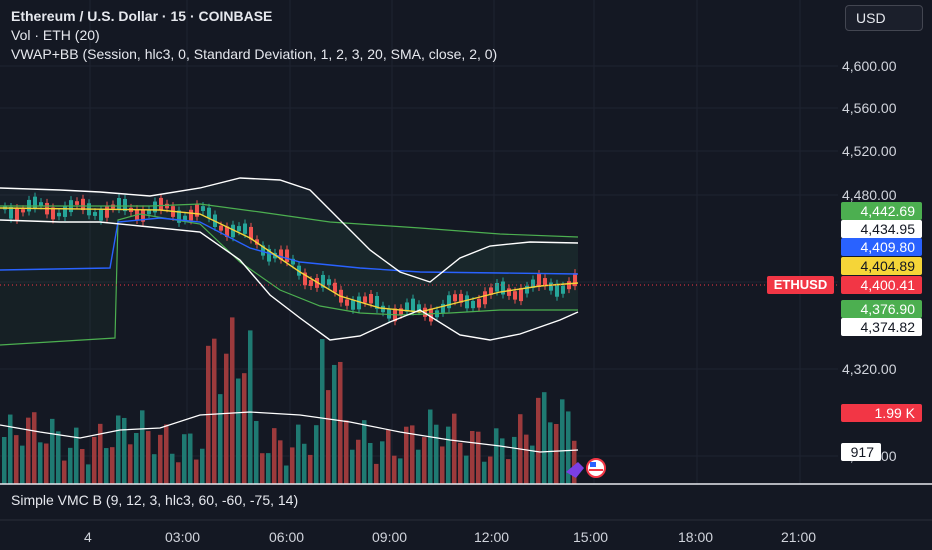  What do you see at coordinates (593, 464) in the screenshot?
I see `us-flag-canton` at bounding box center [593, 464].